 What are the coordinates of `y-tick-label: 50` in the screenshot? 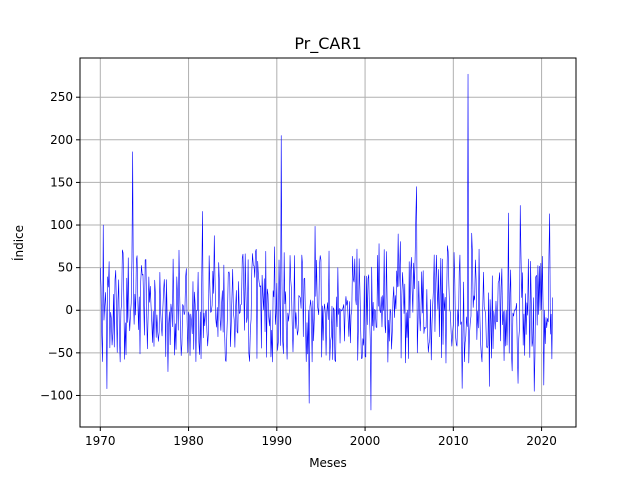 It's located at (65, 268).